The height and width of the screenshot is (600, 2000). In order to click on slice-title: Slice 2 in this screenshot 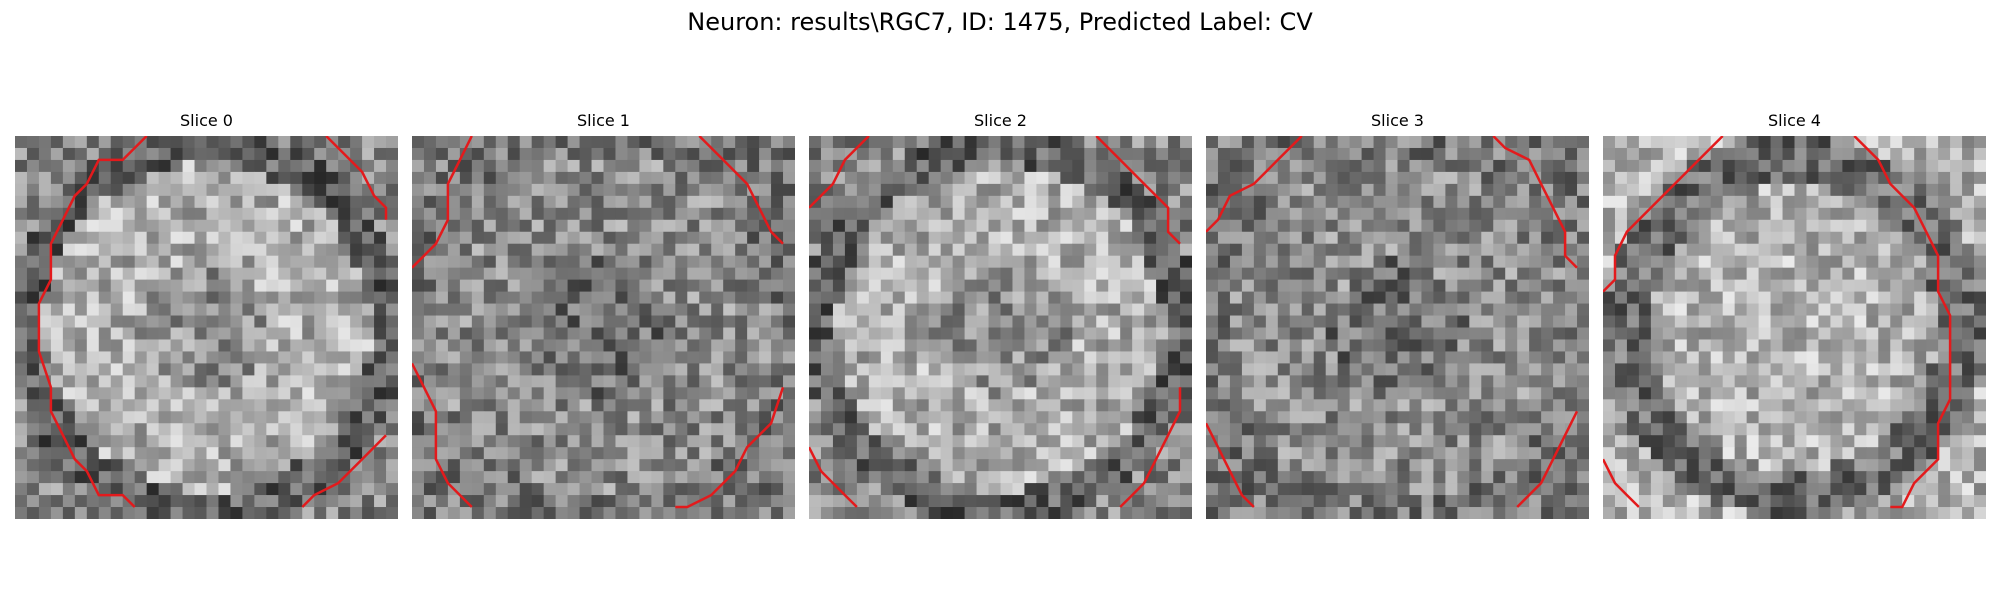, I will do `click(1000, 120)`.